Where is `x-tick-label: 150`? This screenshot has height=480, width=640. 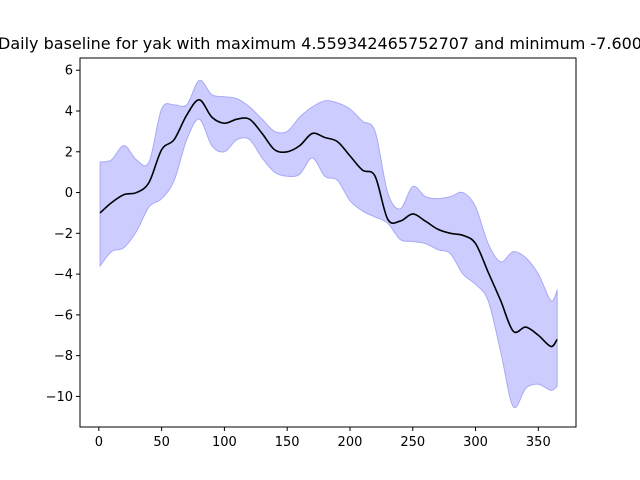
x-tick-label: 150 is located at coordinates (287, 442).